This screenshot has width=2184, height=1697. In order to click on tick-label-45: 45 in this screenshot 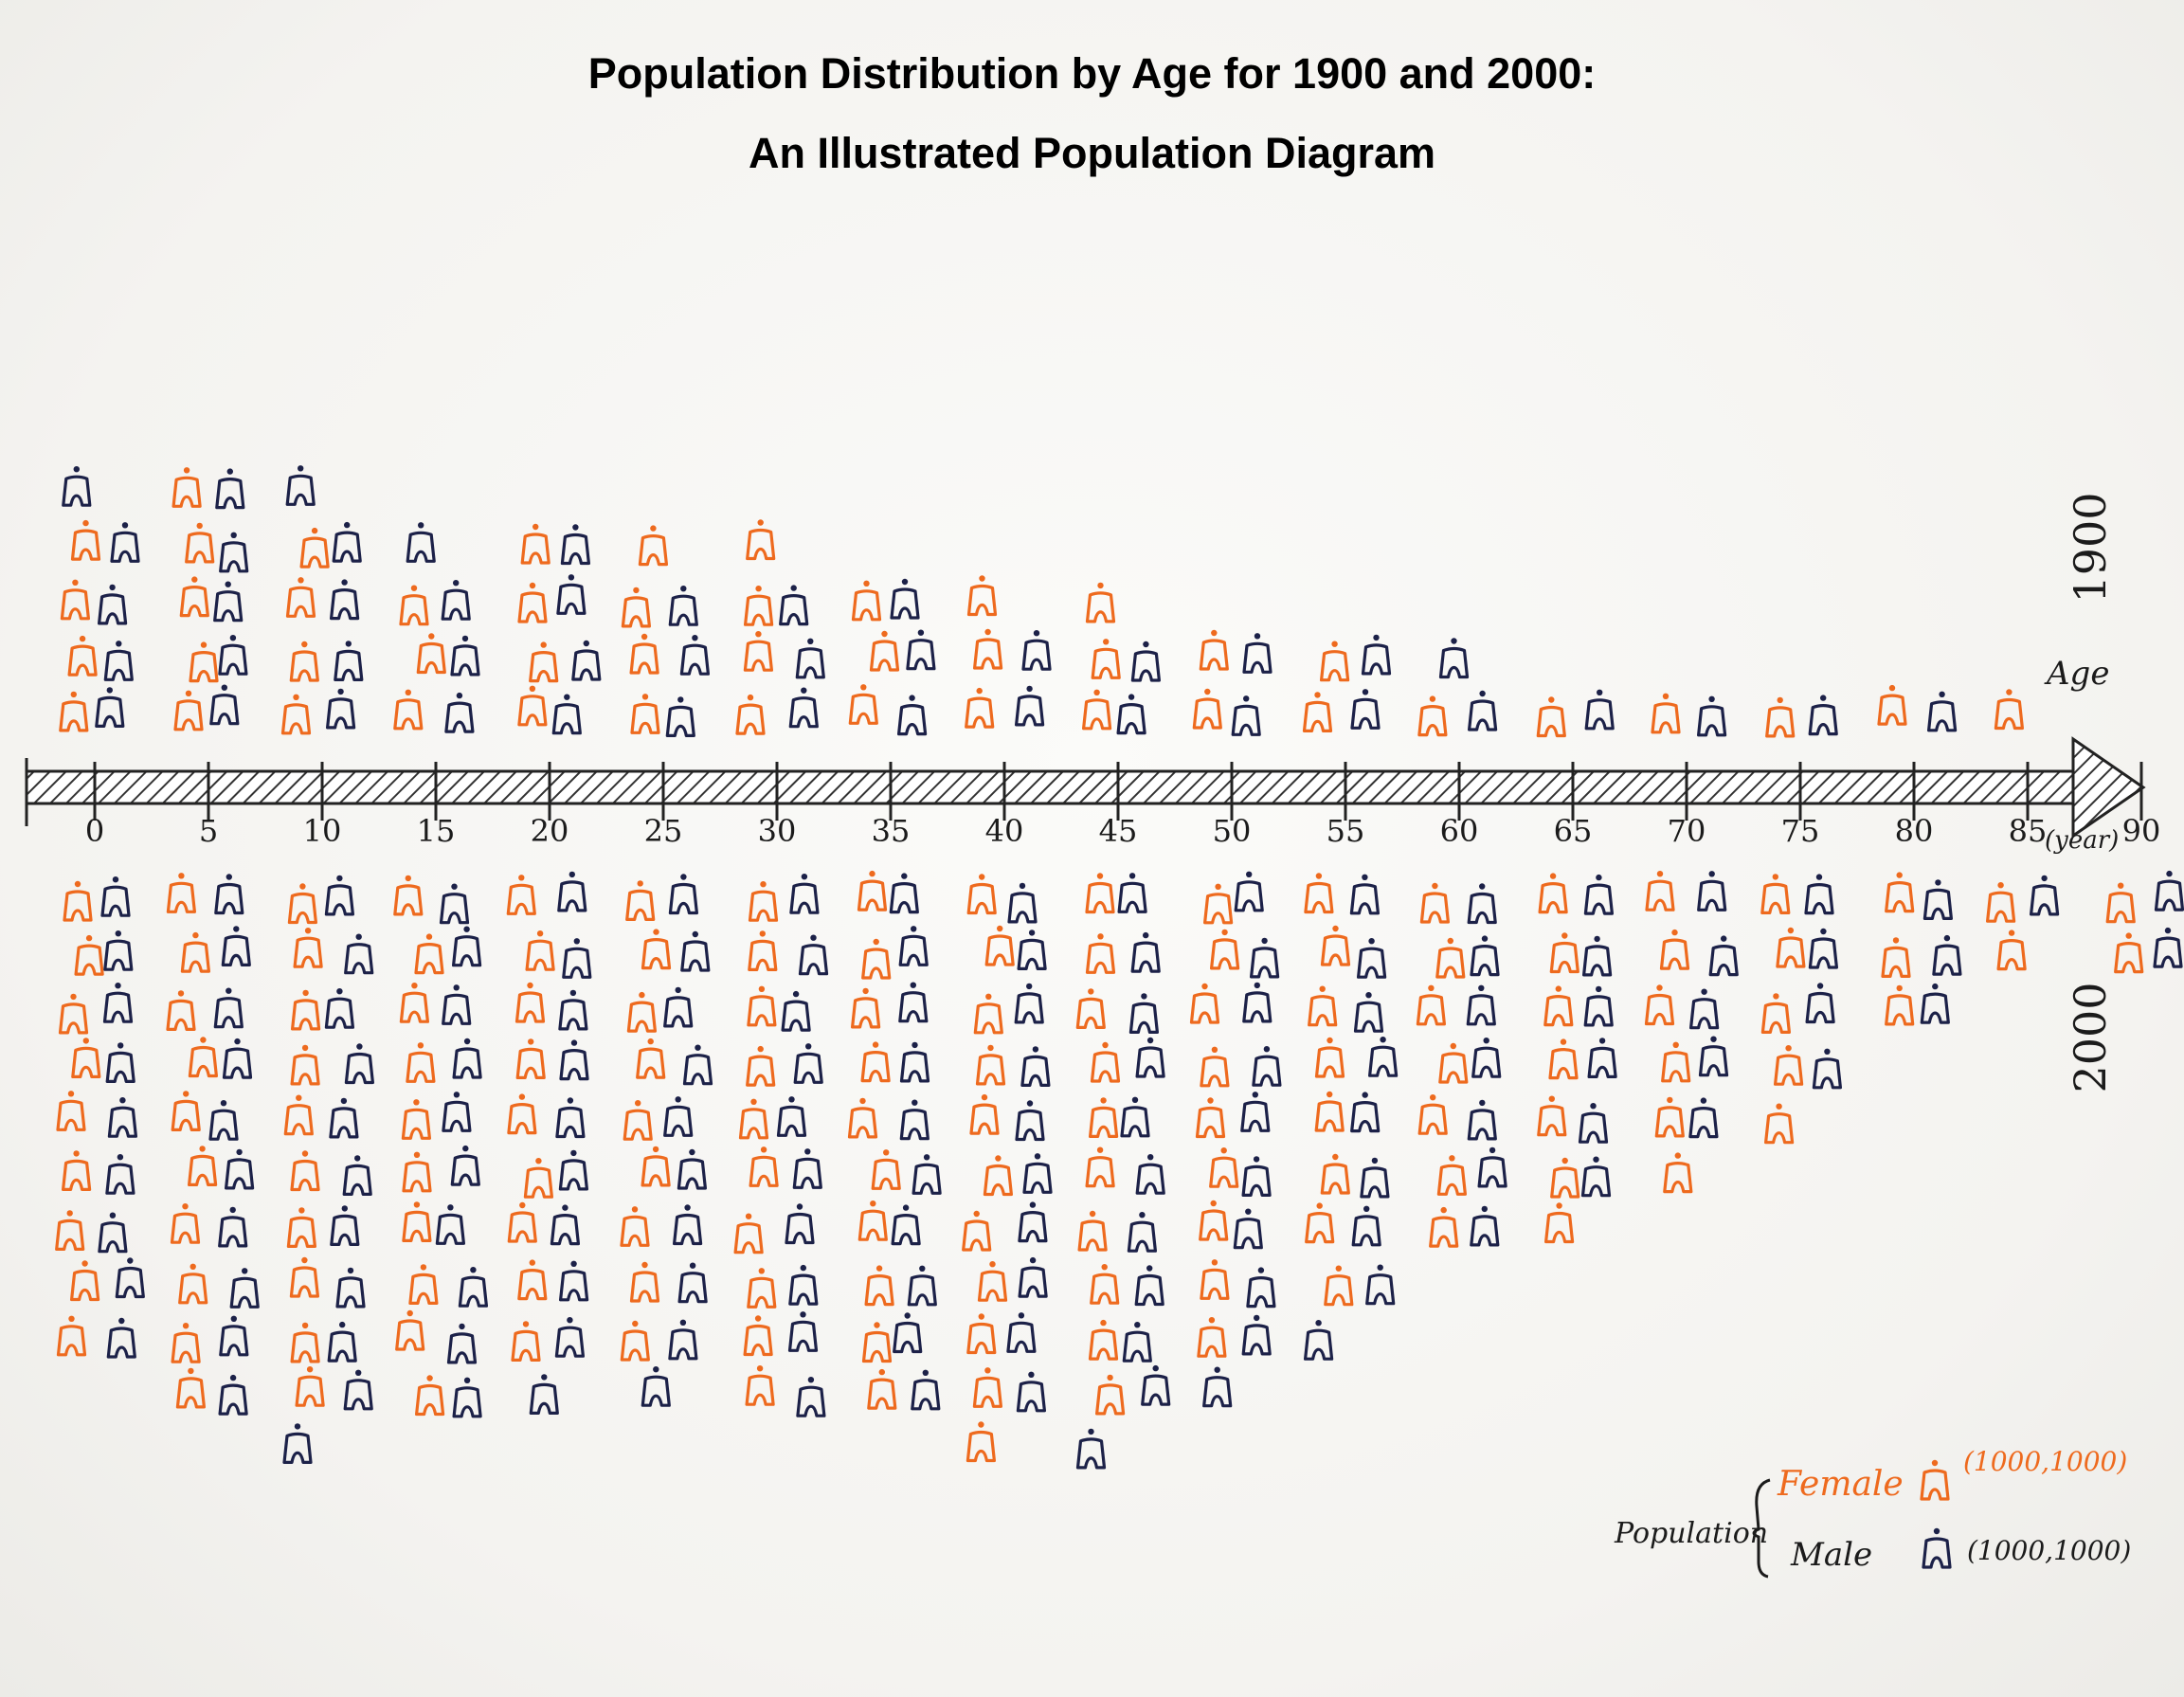, I will do `click(1118, 831)`.